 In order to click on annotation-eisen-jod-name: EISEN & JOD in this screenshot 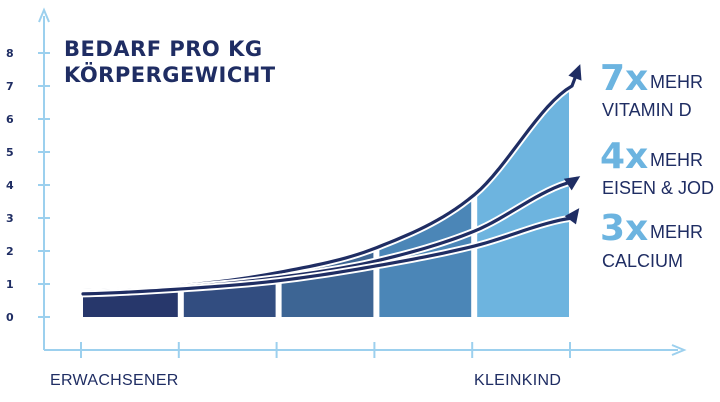, I will do `click(658, 188)`.